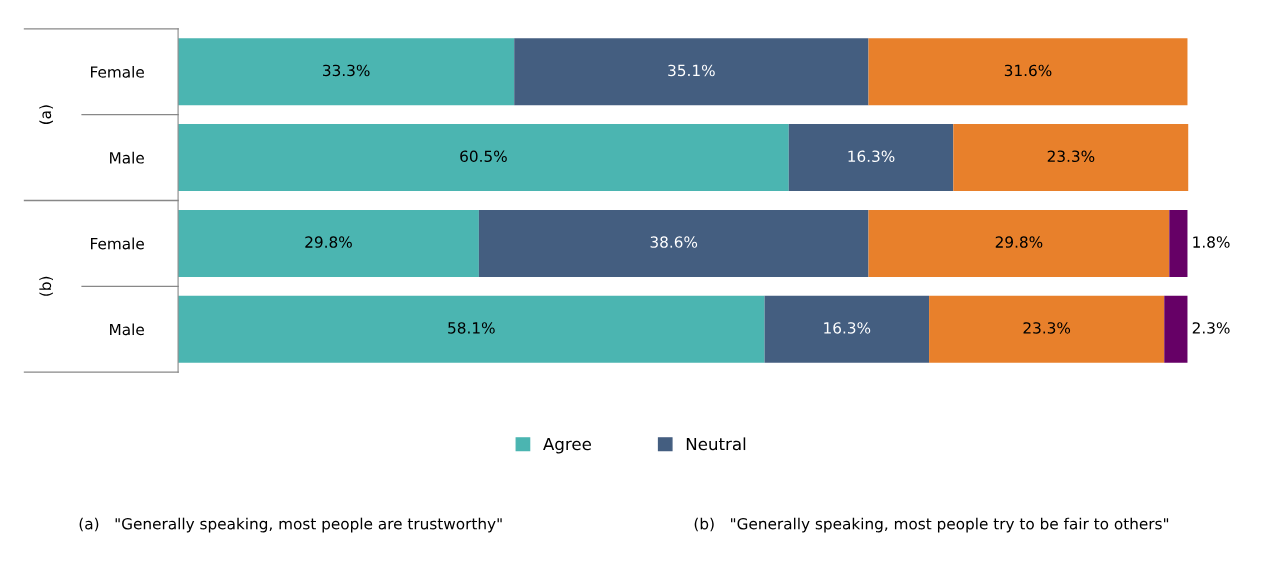  Describe the element at coordinates (567, 445) in the screenshot. I see `legend-label: Agree` at that location.